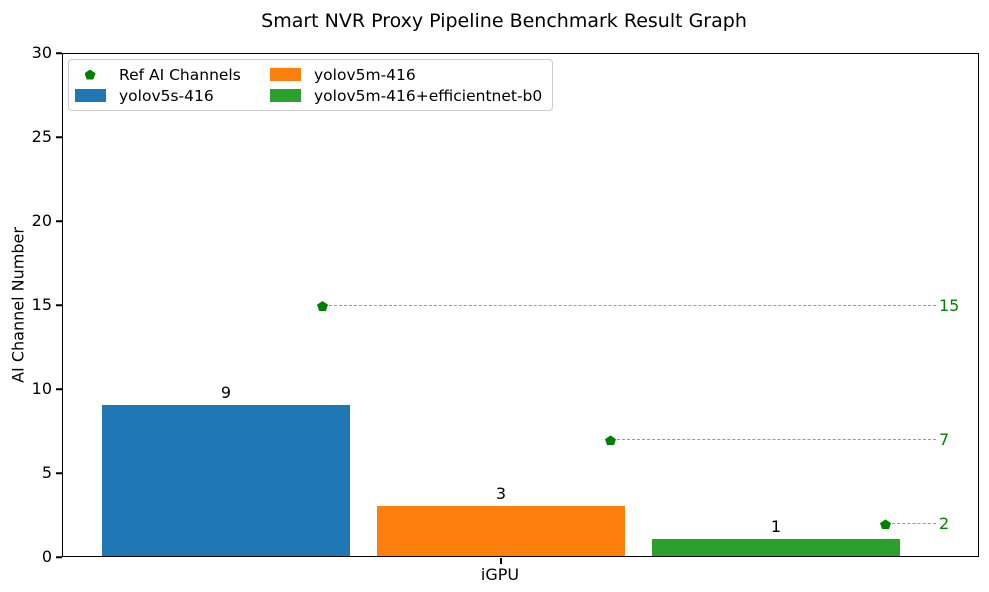 The height and width of the screenshot is (592, 989). Describe the element at coordinates (500, 574) in the screenshot. I see `x-tick-label: iGPU` at that location.